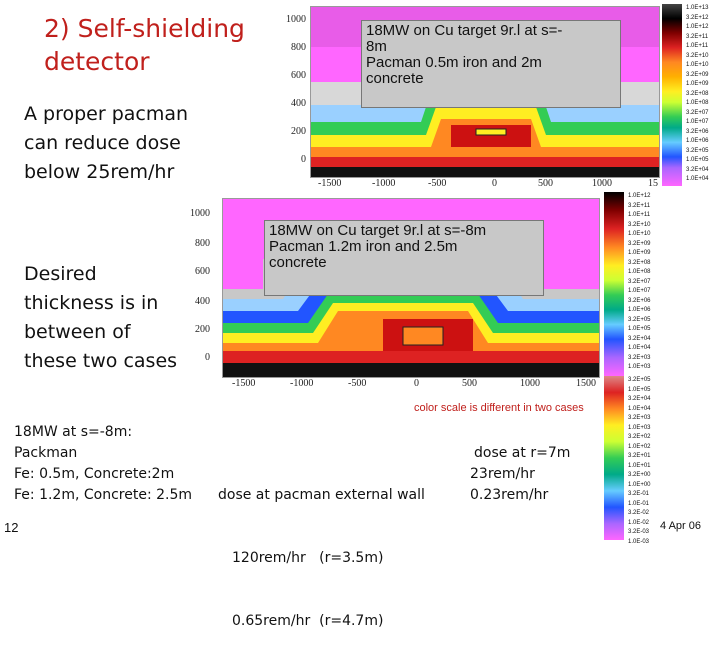 This screenshot has height=653, width=720. What do you see at coordinates (697, 103) in the screenshot?
I see `color-scale-1-label: 1.0E+08` at bounding box center [697, 103].